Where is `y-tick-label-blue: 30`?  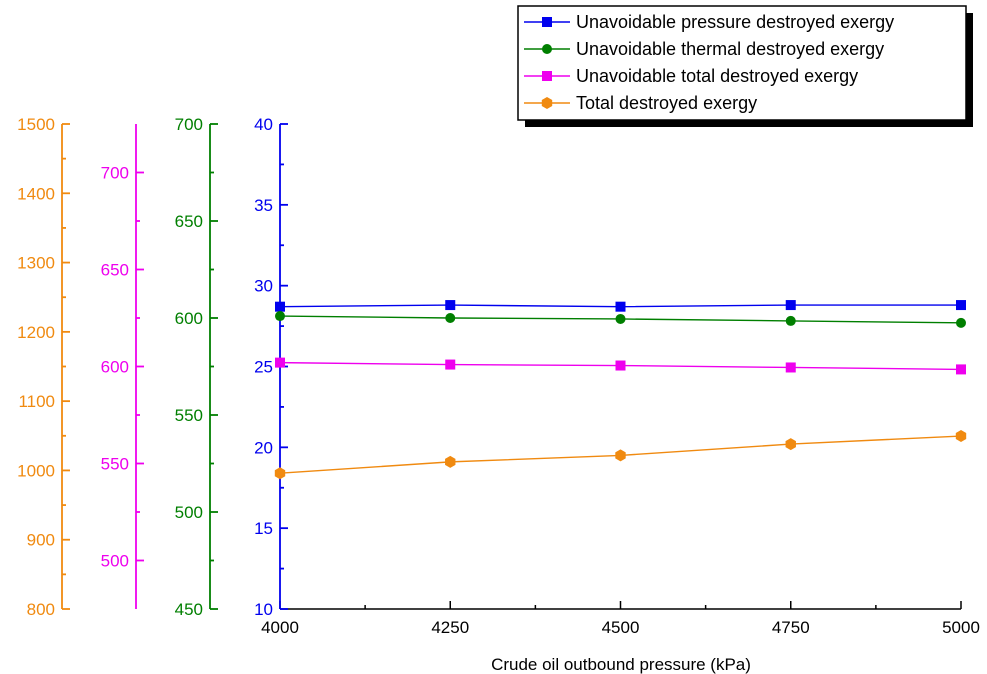 y-tick-label-blue: 30 is located at coordinates (263, 286).